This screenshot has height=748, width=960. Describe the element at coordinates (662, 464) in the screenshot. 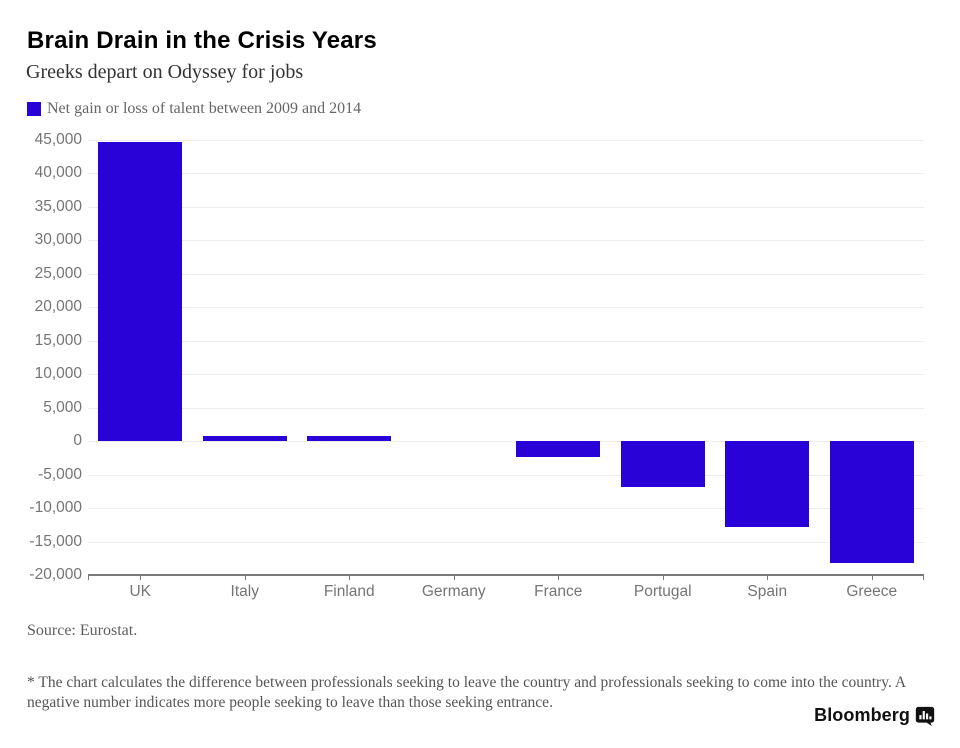

I see `bar-portugal` at that location.